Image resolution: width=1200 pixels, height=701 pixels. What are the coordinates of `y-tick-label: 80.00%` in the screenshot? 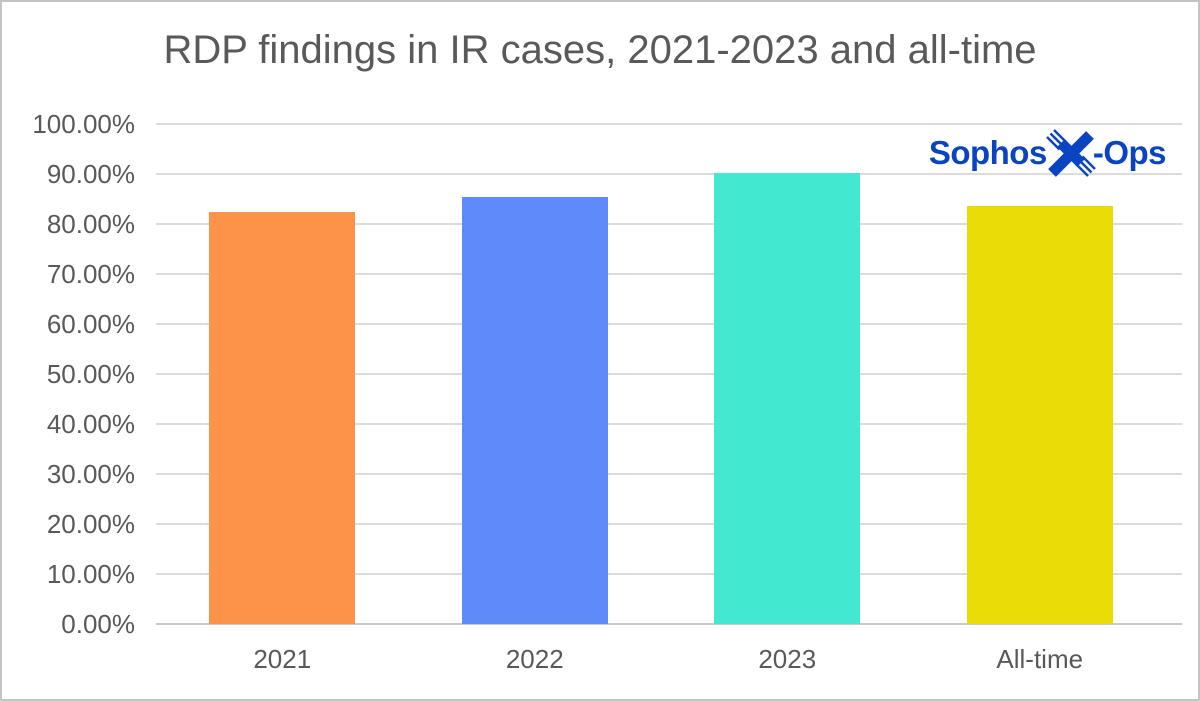 It's located at (90, 224).